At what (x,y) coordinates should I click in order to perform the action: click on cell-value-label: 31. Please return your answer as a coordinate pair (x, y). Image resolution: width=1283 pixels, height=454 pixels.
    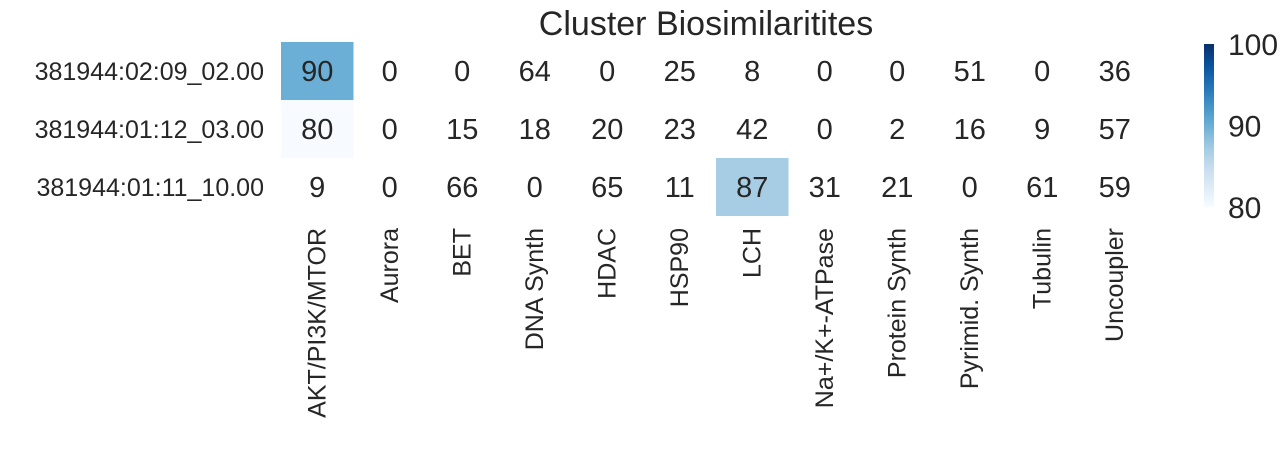
    Looking at the image, I should click on (825, 188).